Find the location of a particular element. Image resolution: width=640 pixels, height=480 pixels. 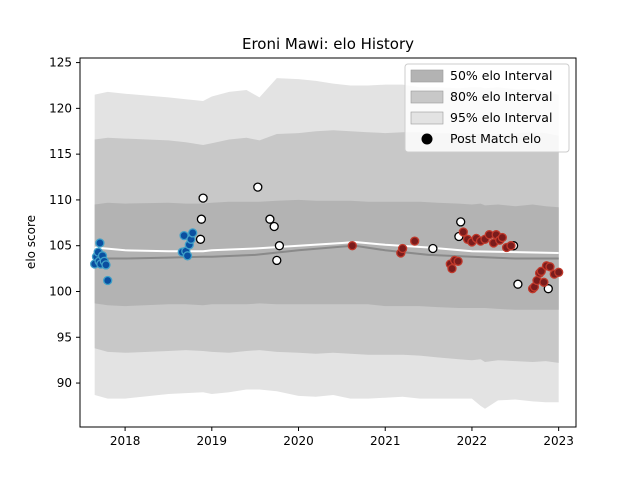

x-tick-label: 2020 is located at coordinates (298, 441).